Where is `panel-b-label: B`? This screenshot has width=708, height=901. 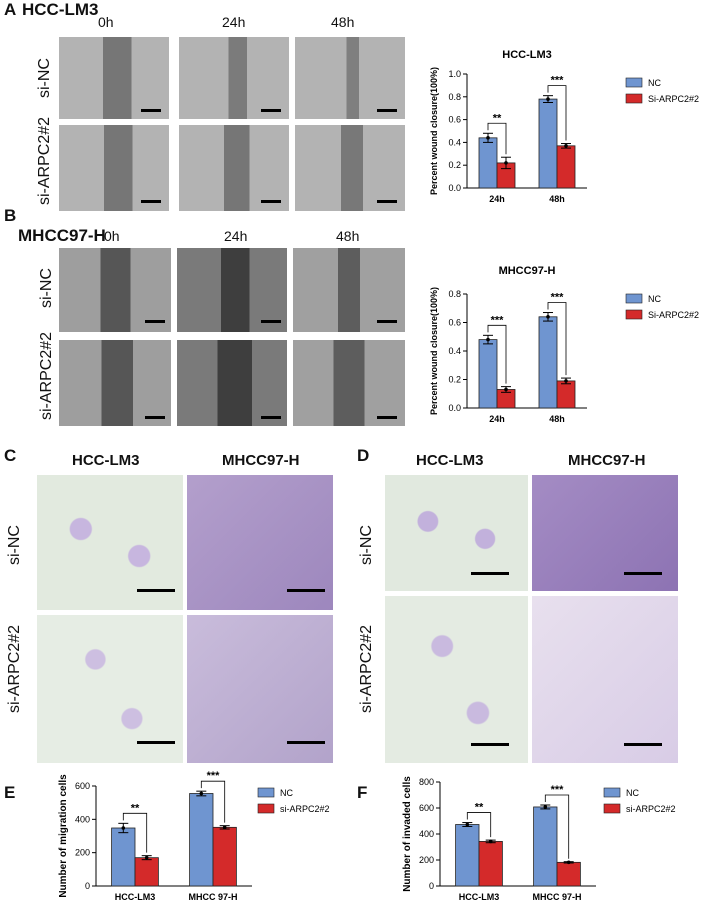 panel-b-label: B is located at coordinates (10, 215).